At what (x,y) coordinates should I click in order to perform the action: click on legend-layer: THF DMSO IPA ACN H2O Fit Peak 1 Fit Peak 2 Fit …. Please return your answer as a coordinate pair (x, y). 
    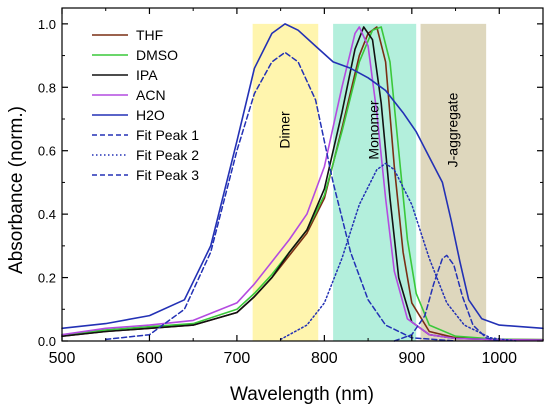
    Looking at the image, I should click on (145, 105).